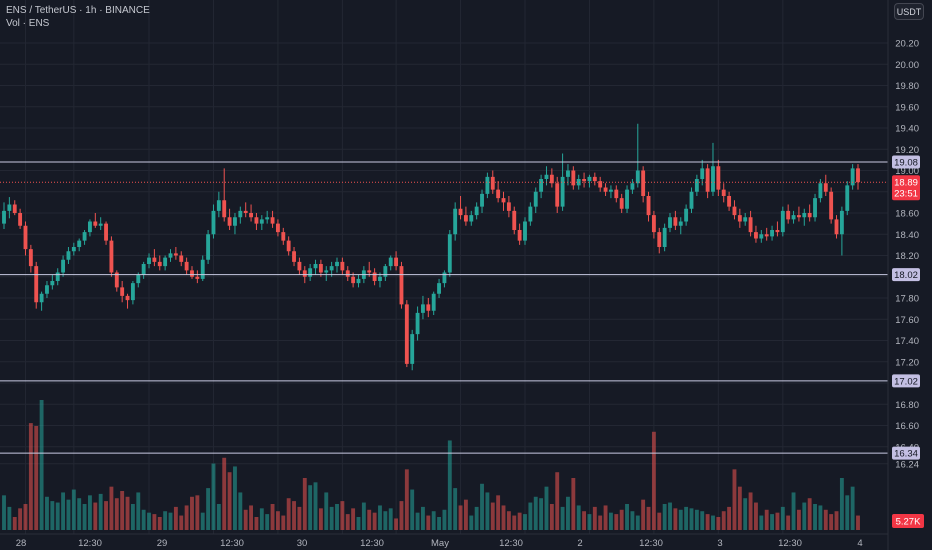 The height and width of the screenshot is (550, 932). I want to click on y-tick-label: 18.60, so click(907, 214).